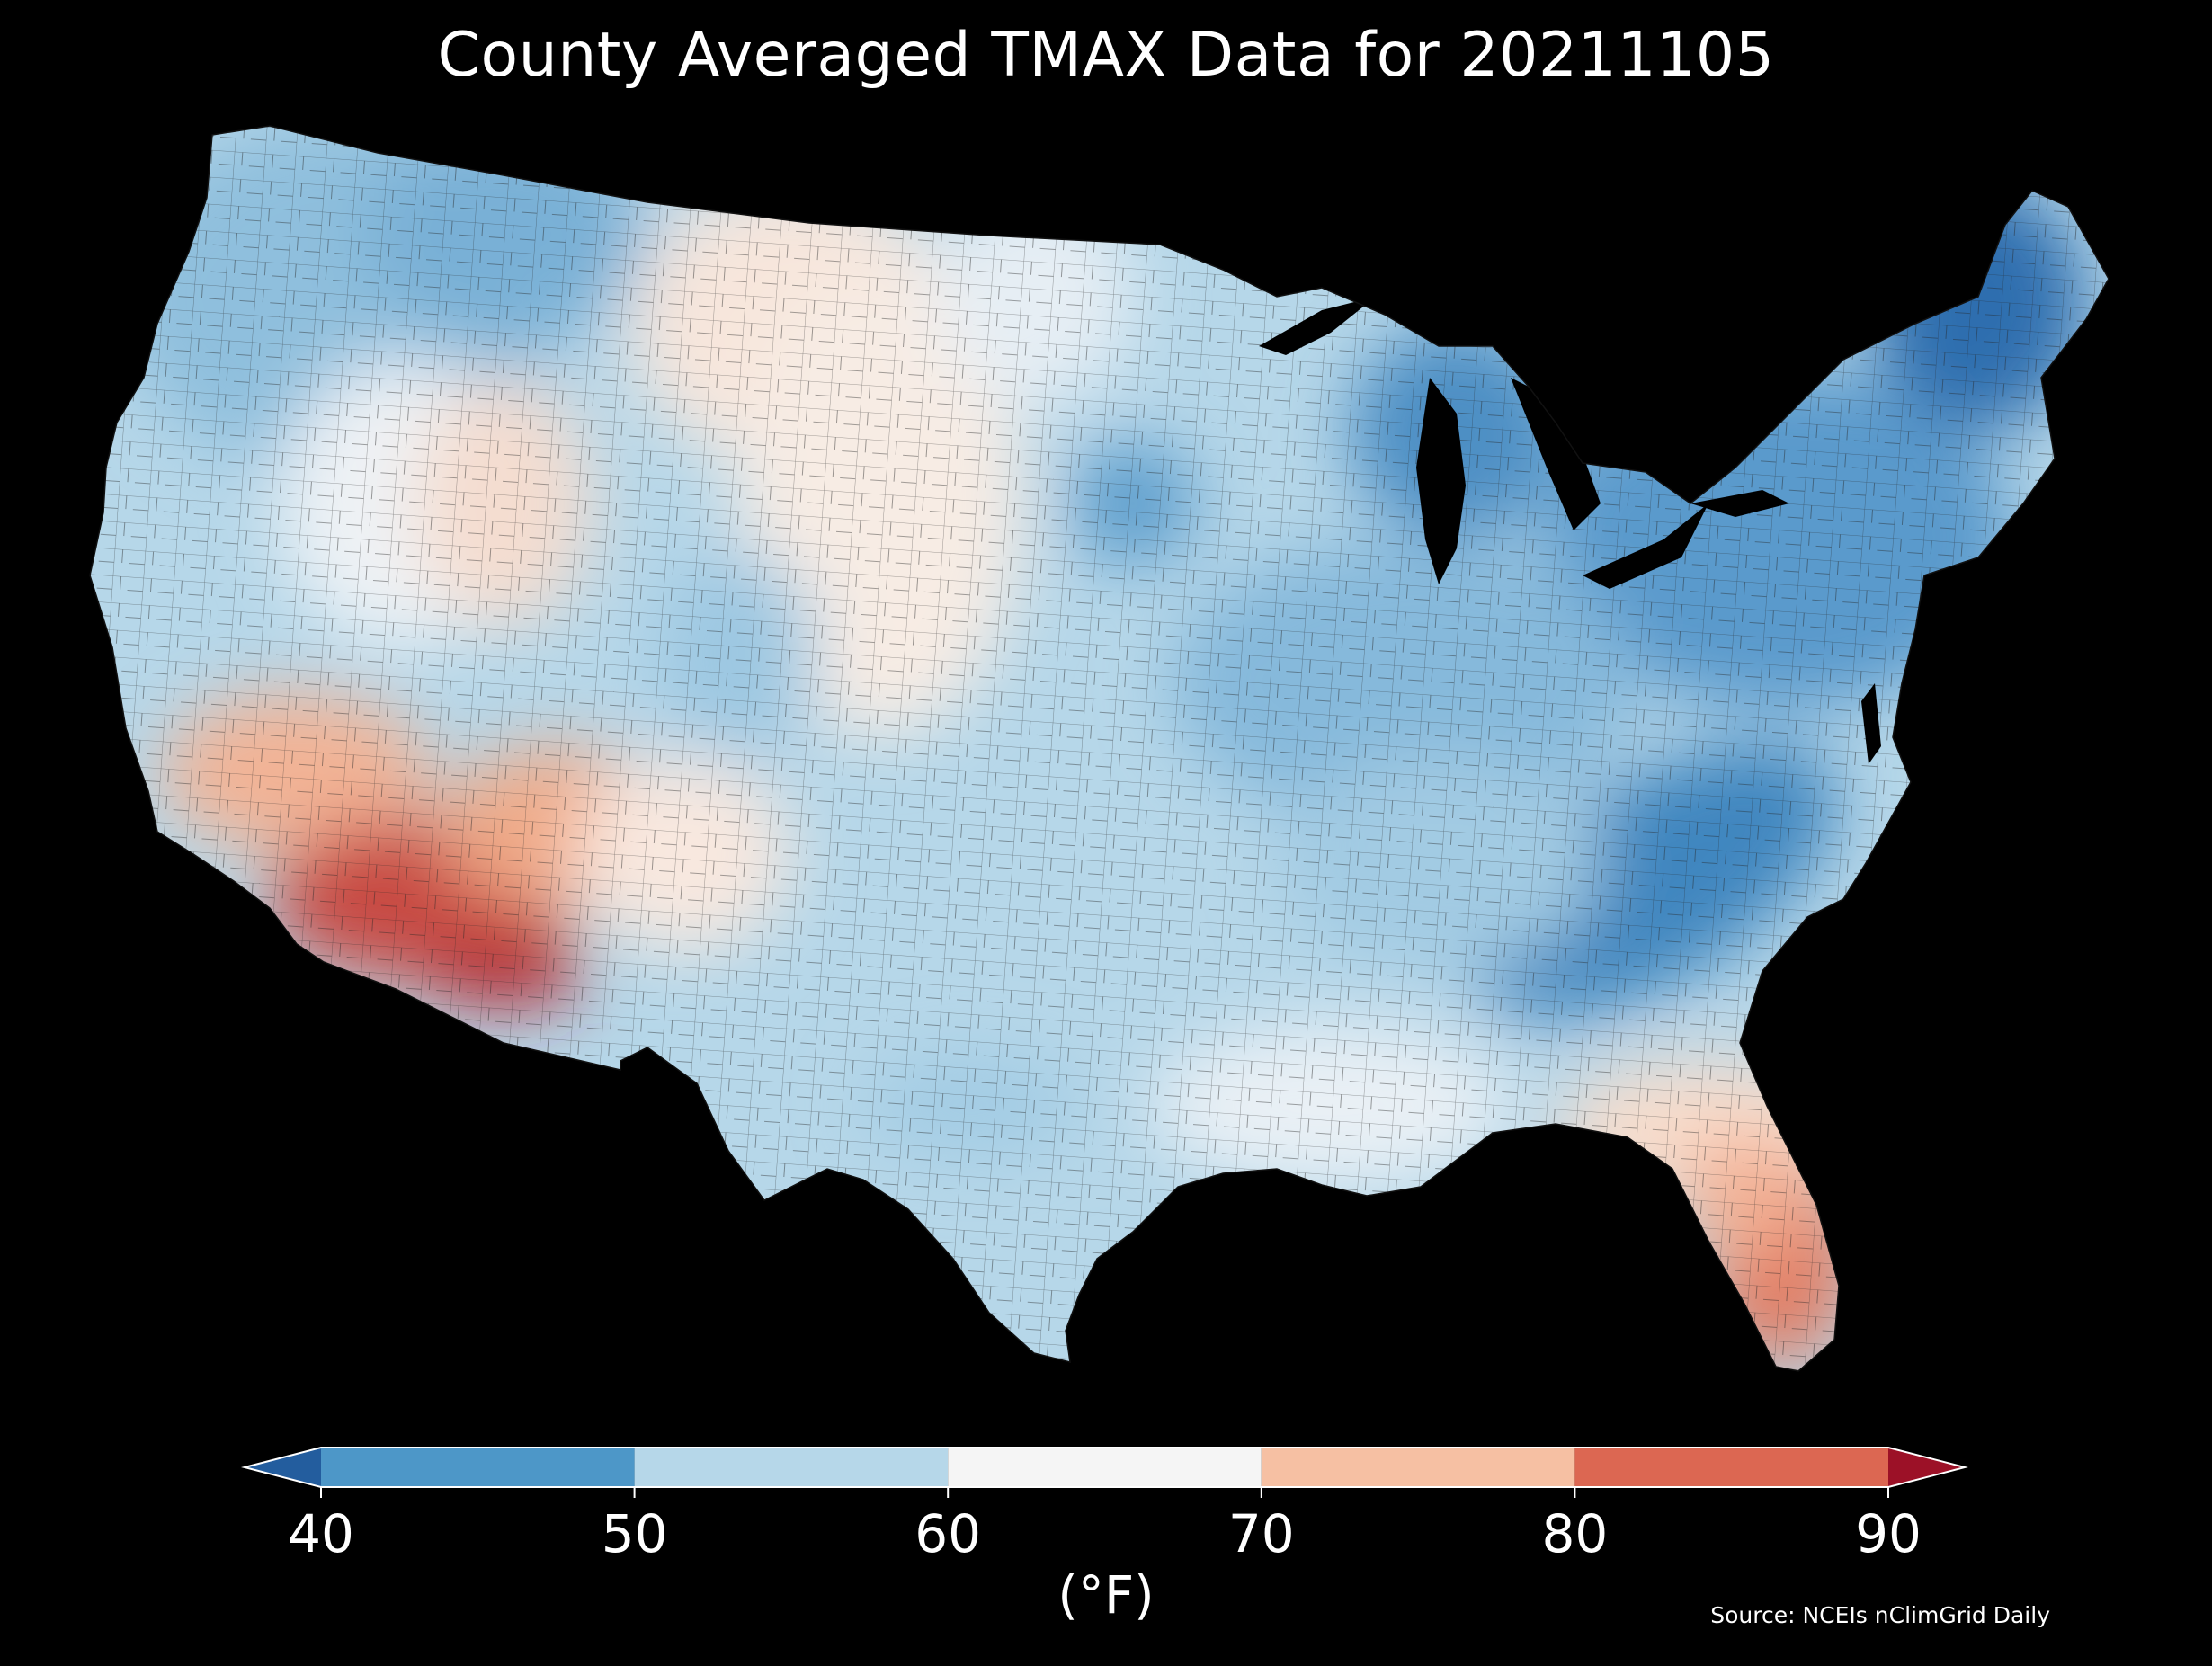 The height and width of the screenshot is (1666, 2212). I want to click on lake-erie, so click(1645, 546).